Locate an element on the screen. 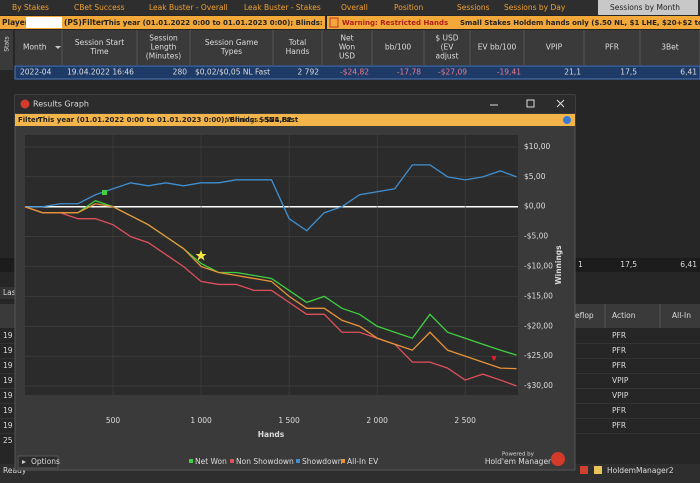 The height and width of the screenshot is (483, 700). table-cell: -$24,82 is located at coordinates (354, 72).